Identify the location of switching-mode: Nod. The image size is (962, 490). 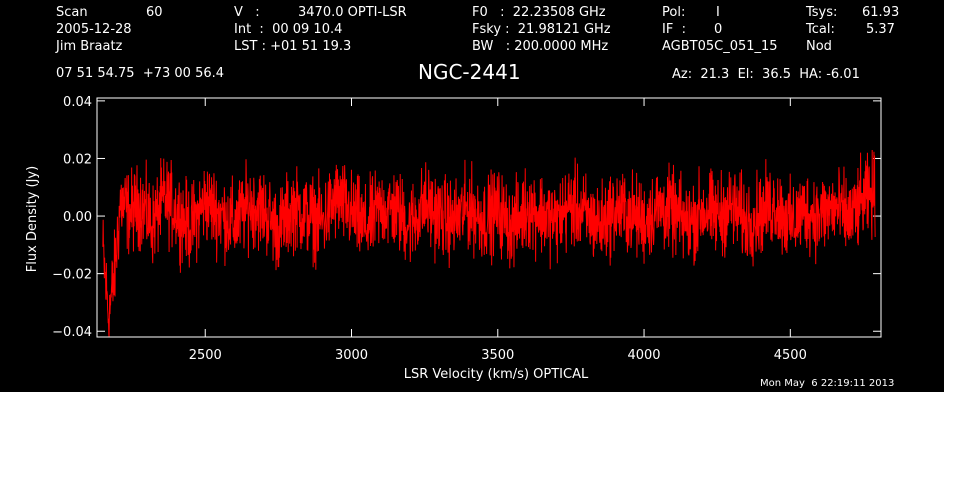
(819, 46).